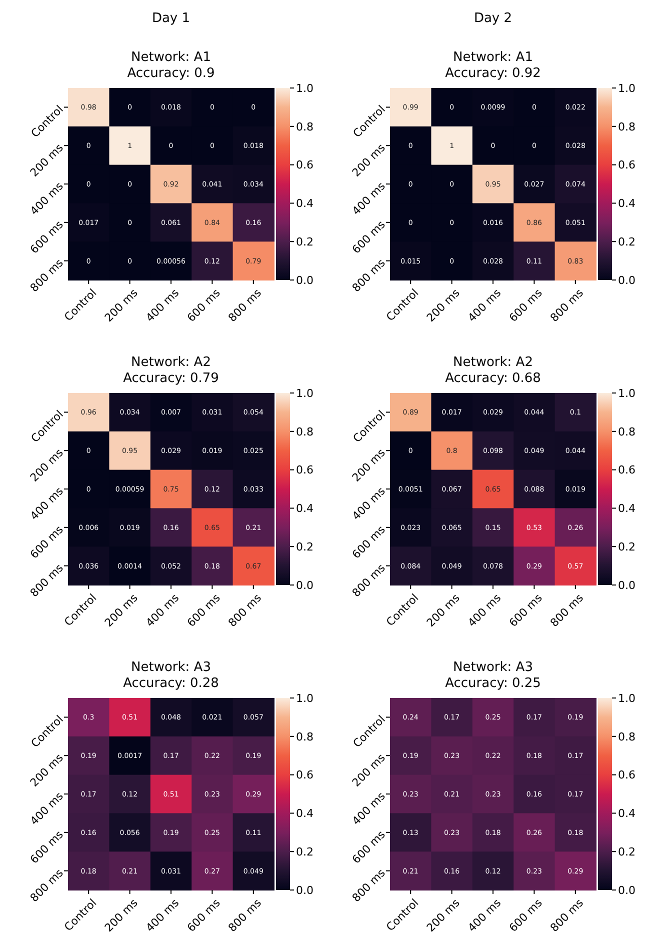 This screenshot has width=646, height=942. I want to click on chart-title: Network: A1 Accuracy: 0.9, so click(171, 65).